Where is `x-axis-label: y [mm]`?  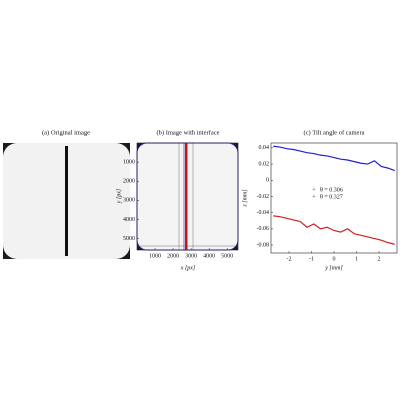 x-axis-label: y [mm] is located at coordinates (333, 268).